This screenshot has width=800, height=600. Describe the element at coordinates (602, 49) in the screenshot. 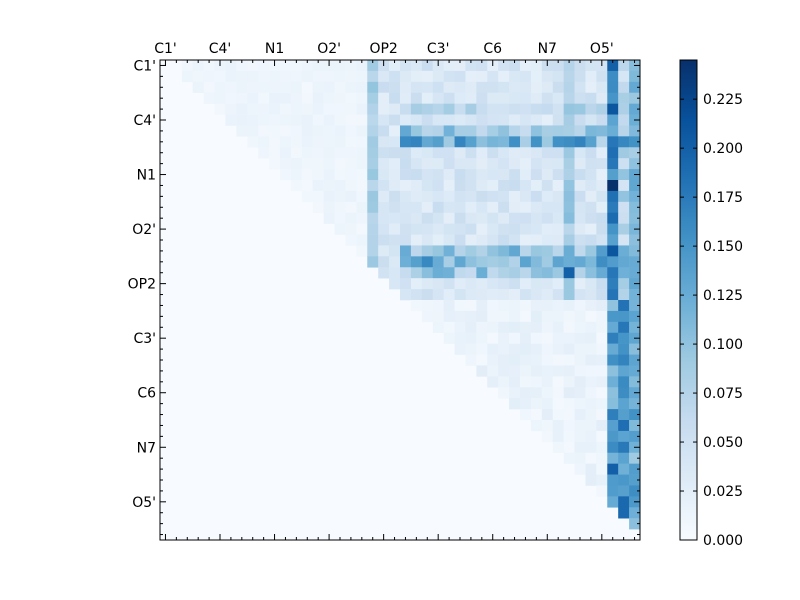

I see `x-tick-label: O5'` at that location.